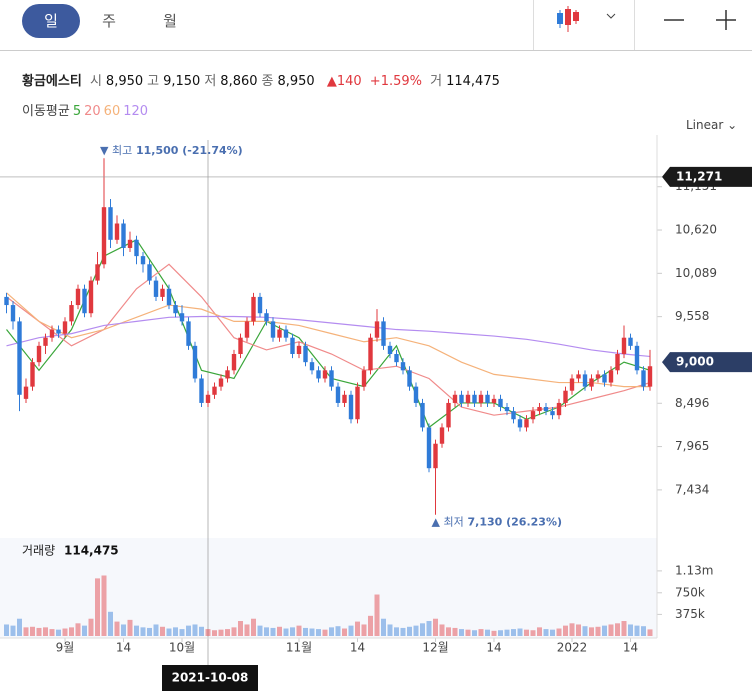  I want to click on chevron, so click(611, 16).